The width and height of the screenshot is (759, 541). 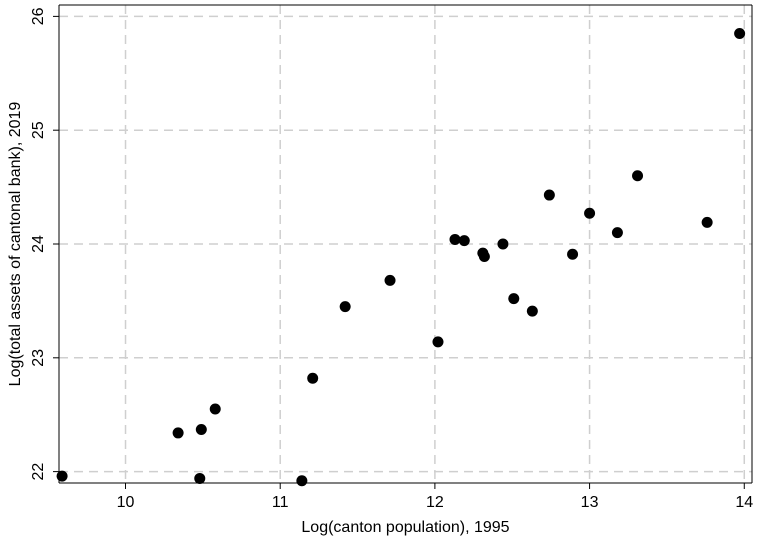 What do you see at coordinates (435, 502) in the screenshot?
I see `x-tick-label-2: 12` at bounding box center [435, 502].